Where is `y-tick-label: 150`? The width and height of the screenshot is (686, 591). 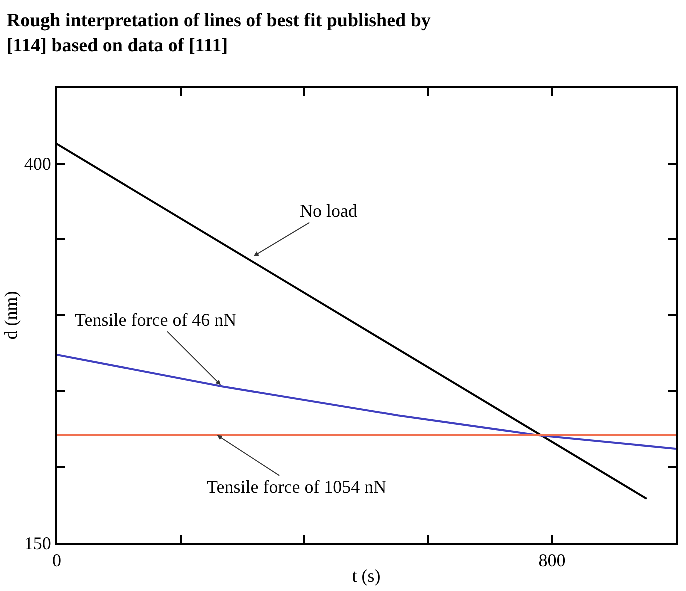
y-tick-label: 150 is located at coordinates (38, 543).